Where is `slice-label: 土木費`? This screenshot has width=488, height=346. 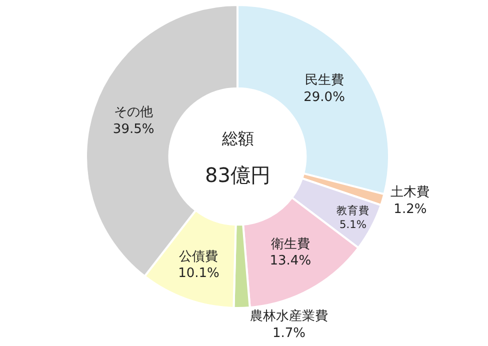 slice-label: 土木費 is located at coordinates (410, 192).